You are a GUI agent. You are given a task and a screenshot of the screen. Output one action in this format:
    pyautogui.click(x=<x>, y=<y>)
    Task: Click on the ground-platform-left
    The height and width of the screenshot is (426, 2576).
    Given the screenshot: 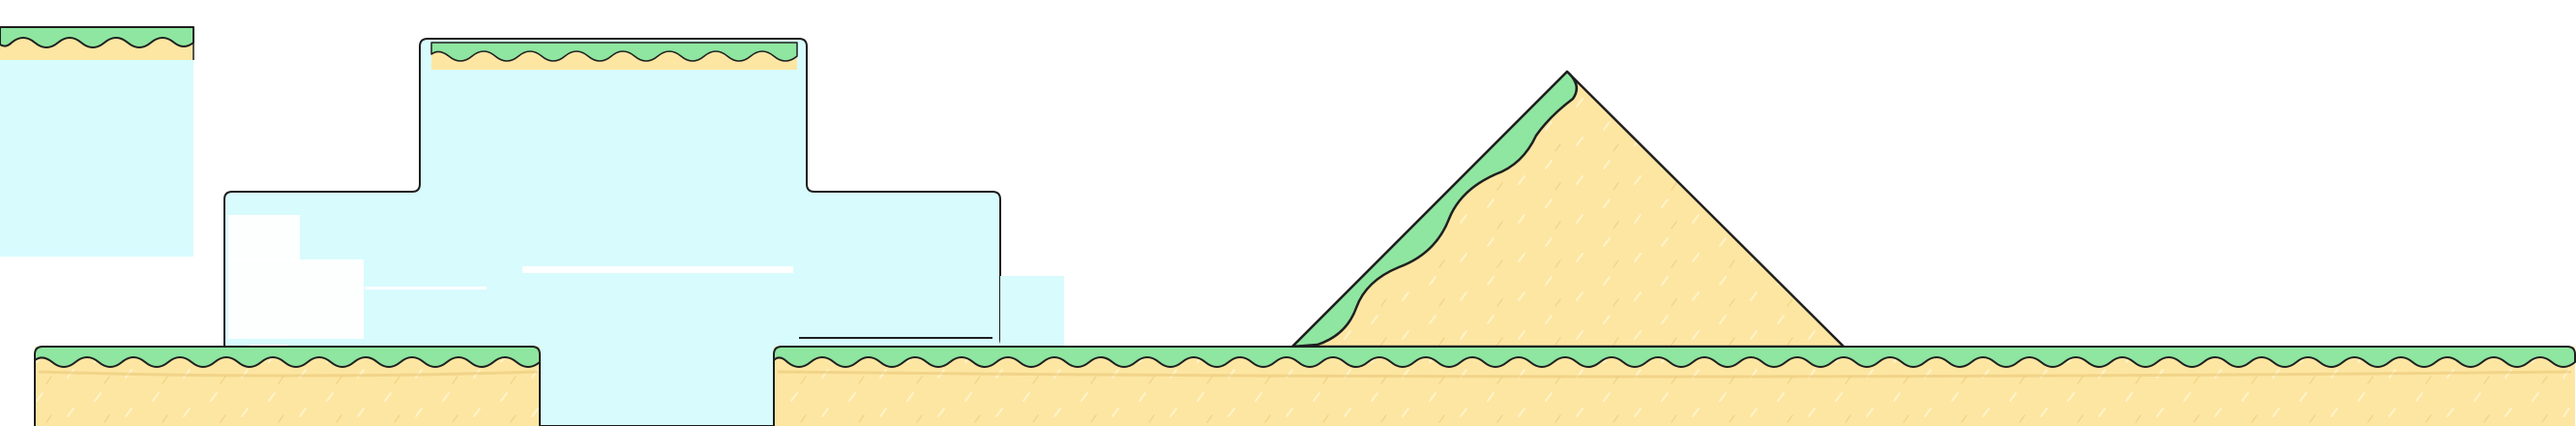 What is the action you would take?
    pyautogui.click(x=287, y=386)
    